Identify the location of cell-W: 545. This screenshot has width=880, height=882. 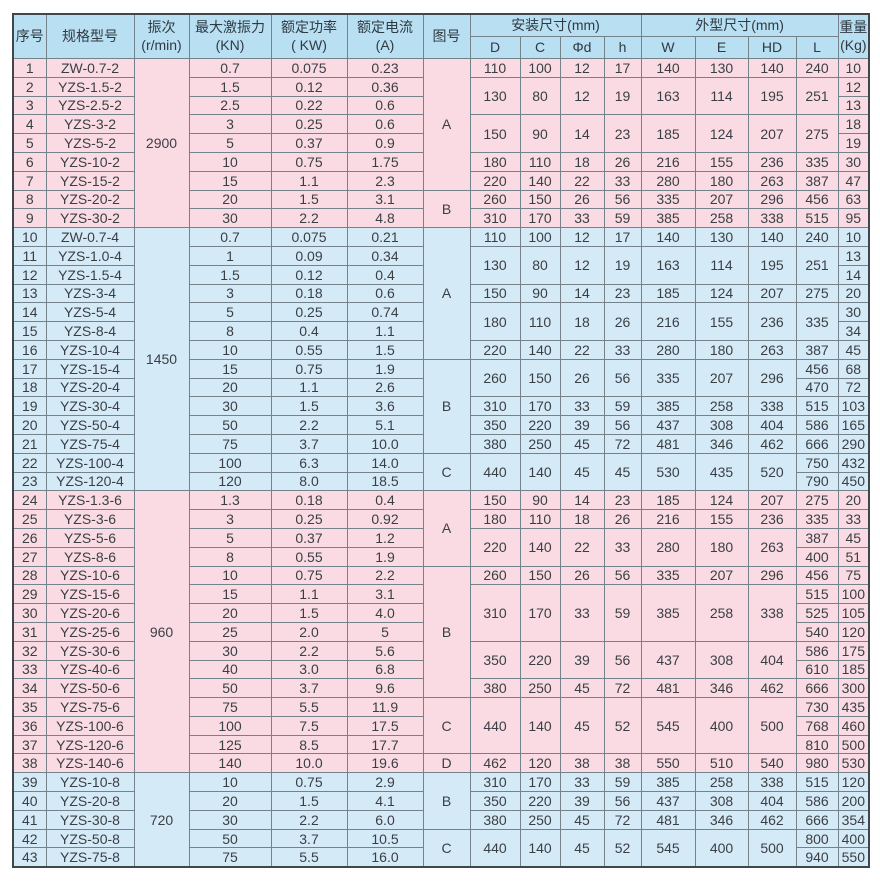
(668, 726).